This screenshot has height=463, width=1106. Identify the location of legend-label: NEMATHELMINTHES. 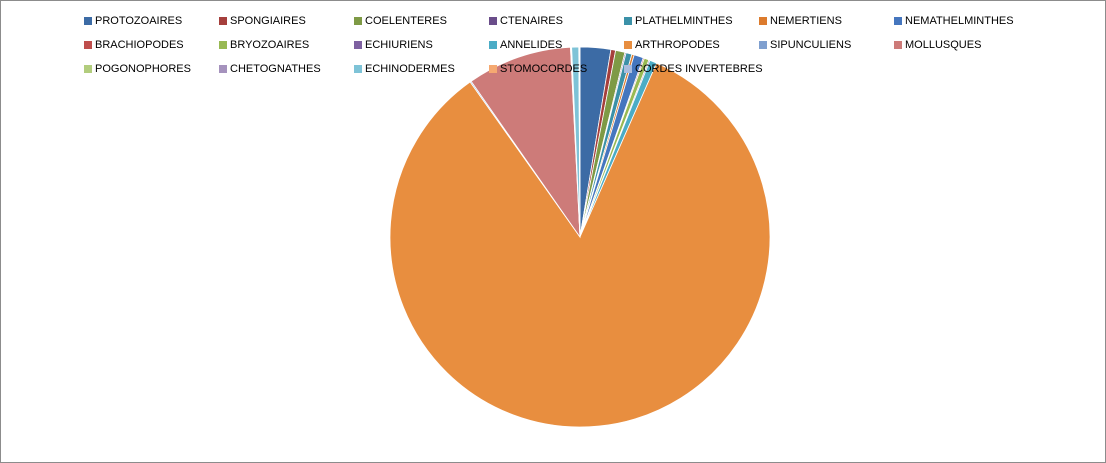
(959, 21).